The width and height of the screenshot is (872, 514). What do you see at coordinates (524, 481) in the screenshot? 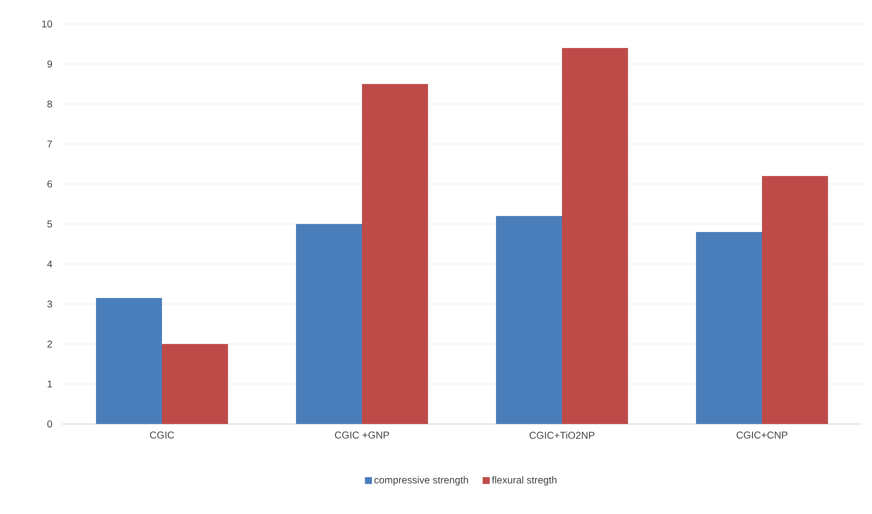
I see `legend-label: flexural stregth` at bounding box center [524, 481].